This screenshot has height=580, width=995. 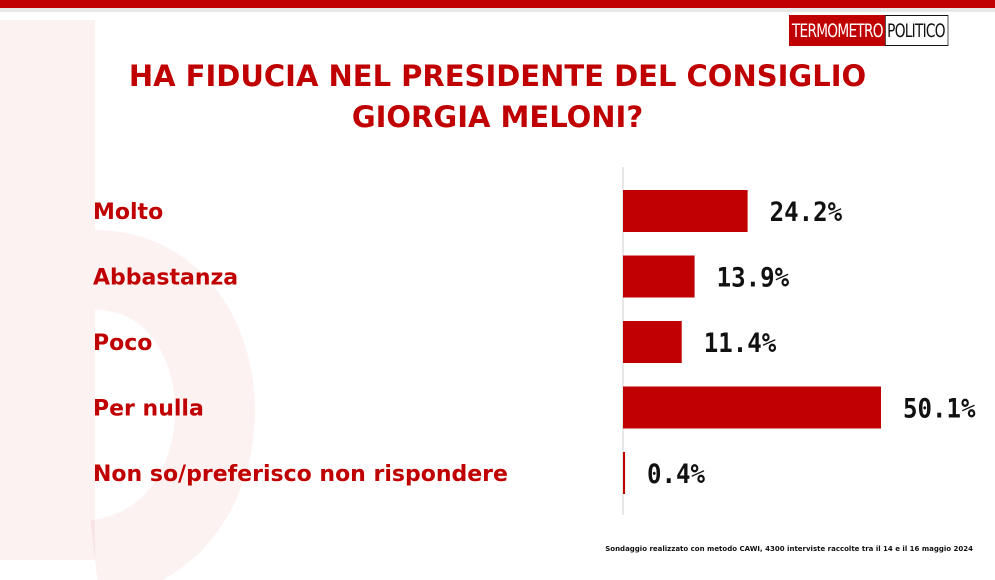 I want to click on logo-part-politico: POLITICO, so click(x=917, y=30).